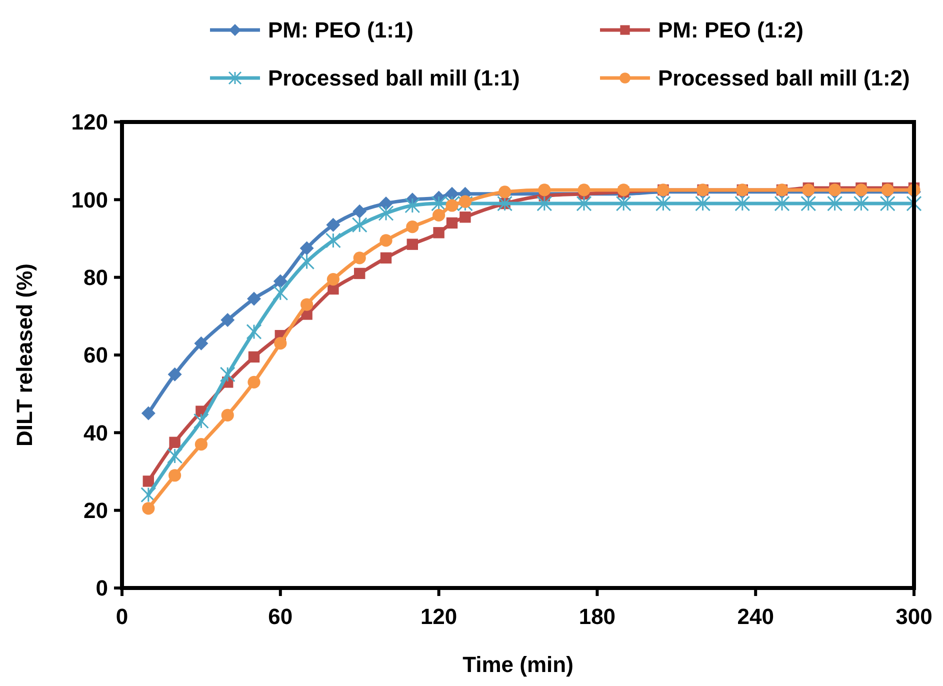 The height and width of the screenshot is (686, 943). Describe the element at coordinates (280, 616) in the screenshot. I see `x-tick-label: 60` at that location.